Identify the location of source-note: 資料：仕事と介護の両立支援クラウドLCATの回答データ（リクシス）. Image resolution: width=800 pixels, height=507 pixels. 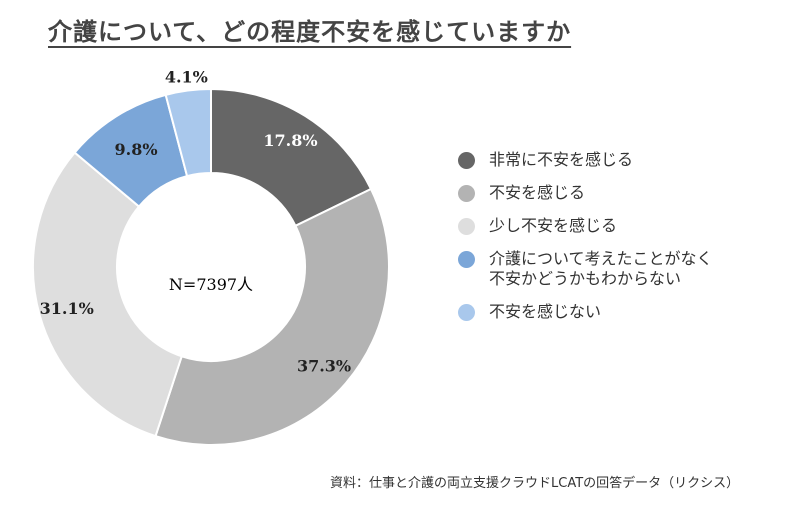
(535, 483).